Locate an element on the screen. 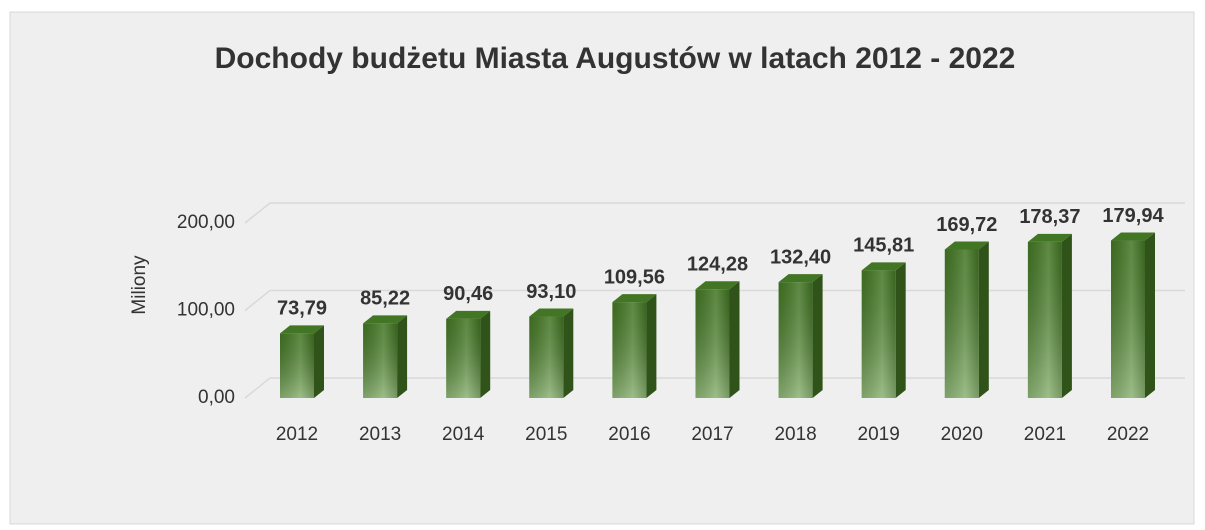 This screenshot has width=1205, height=530. data-label: 132,40 is located at coordinates (800, 257).